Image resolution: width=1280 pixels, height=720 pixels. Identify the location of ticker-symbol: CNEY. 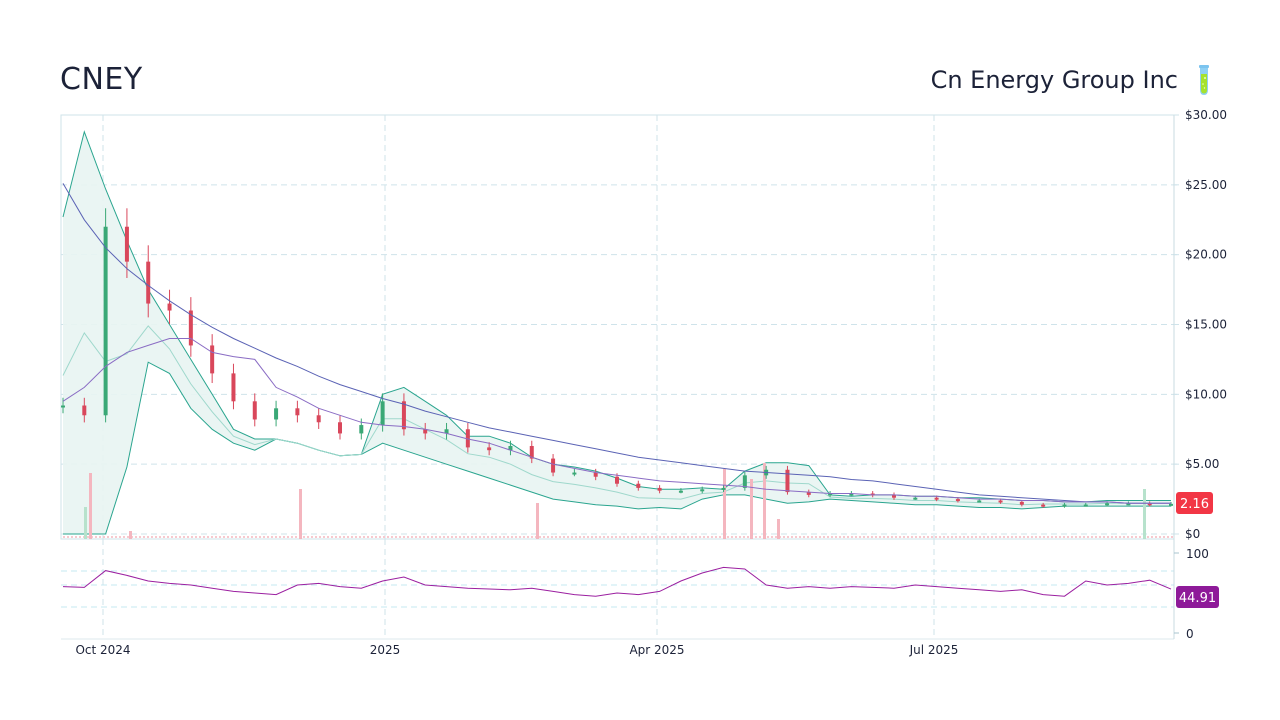
(101, 79).